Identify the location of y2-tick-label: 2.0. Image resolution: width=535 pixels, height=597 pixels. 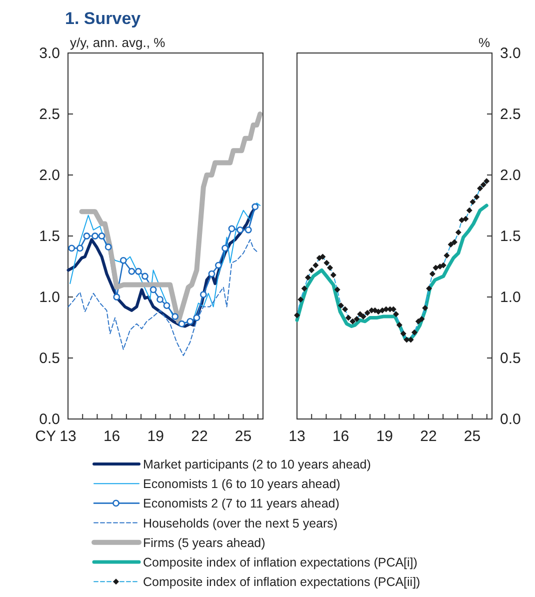
(510, 175).